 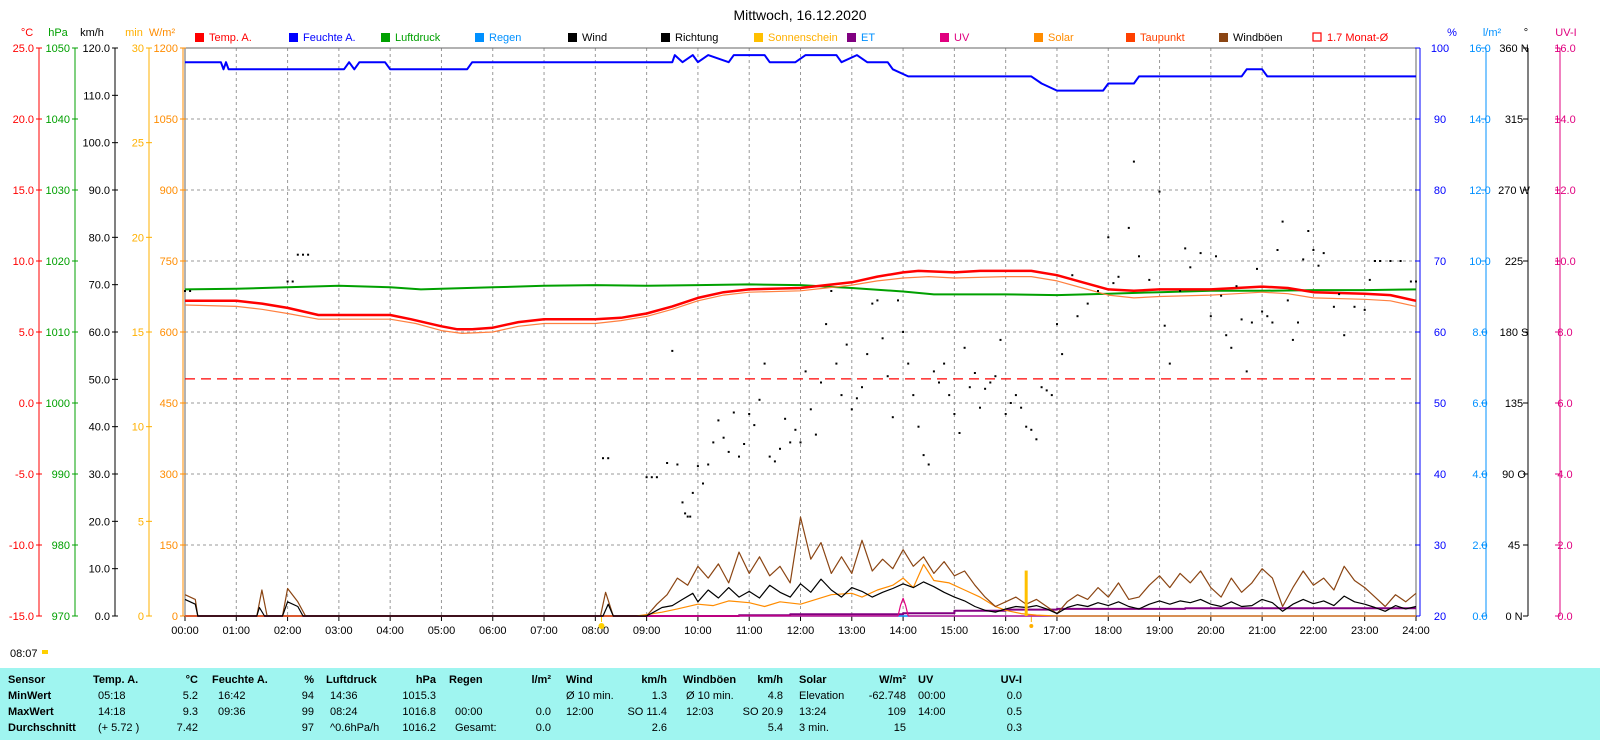 What do you see at coordinates (58, 333) in the screenshot?
I see `axis-tick-label: 1010` at bounding box center [58, 333].